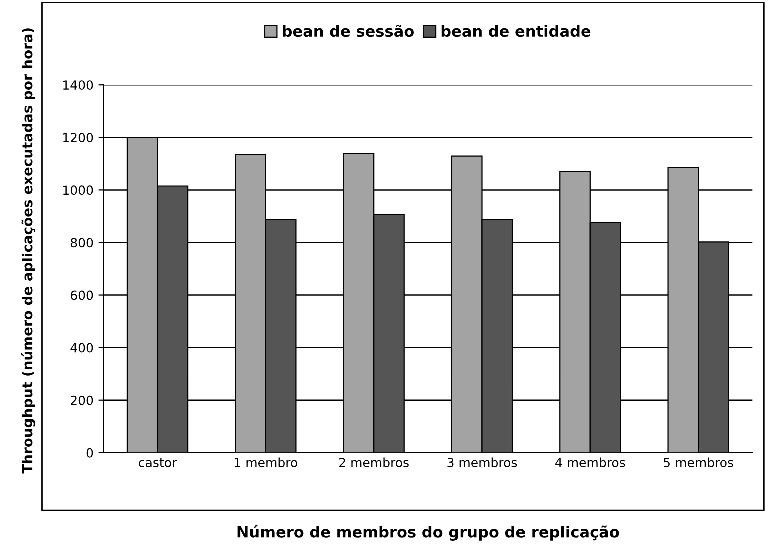  Describe the element at coordinates (266, 463) in the screenshot. I see `x-tick-label: 1 membro` at that location.